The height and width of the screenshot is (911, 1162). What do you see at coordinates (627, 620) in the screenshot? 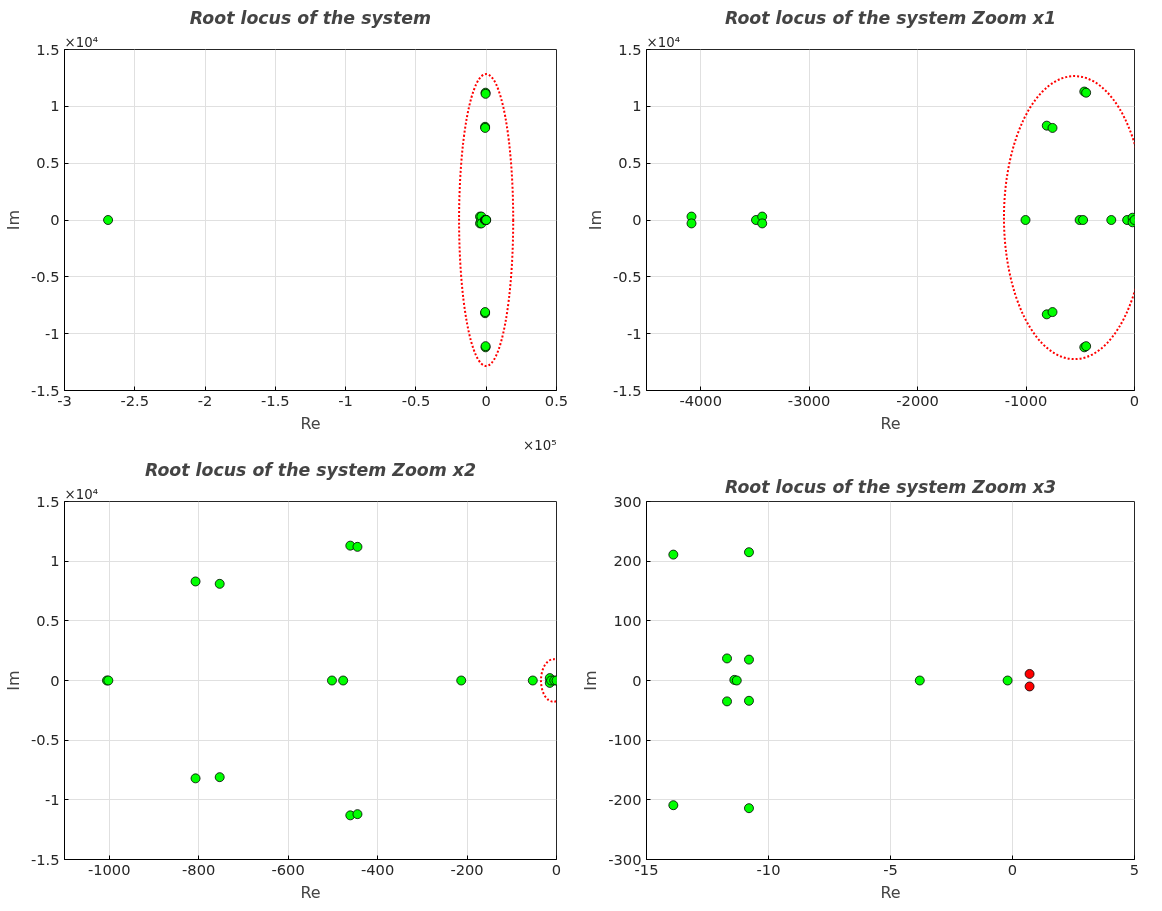
I see `y-tick-label: 100` at bounding box center [627, 620].